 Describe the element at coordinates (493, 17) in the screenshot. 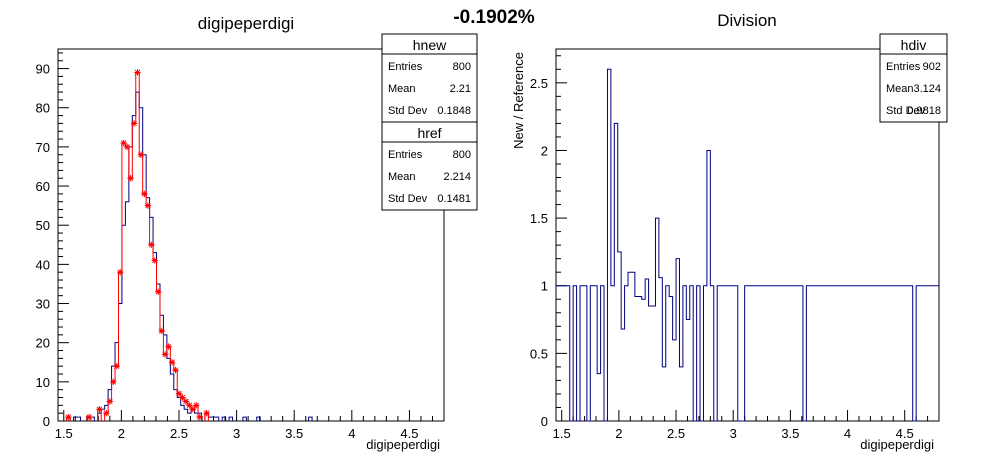

I see `figure-title: -0.1902%` at that location.